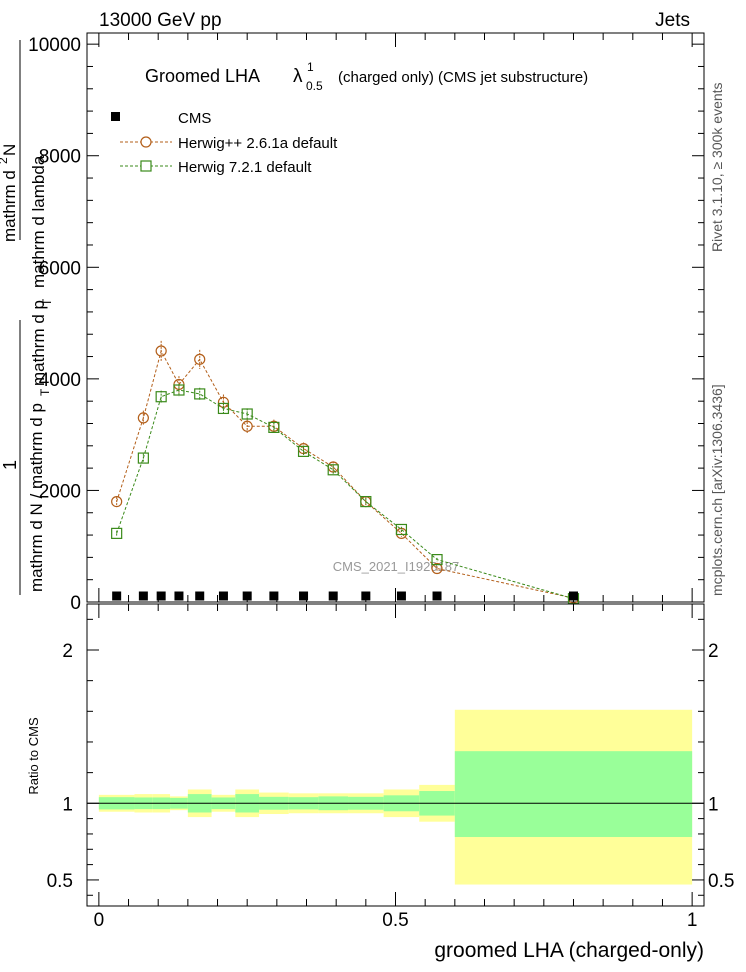 This screenshot has height=972, width=746. What do you see at coordinates (60, 380) in the screenshot?
I see `main-y-tick-label: 4000` at bounding box center [60, 380].